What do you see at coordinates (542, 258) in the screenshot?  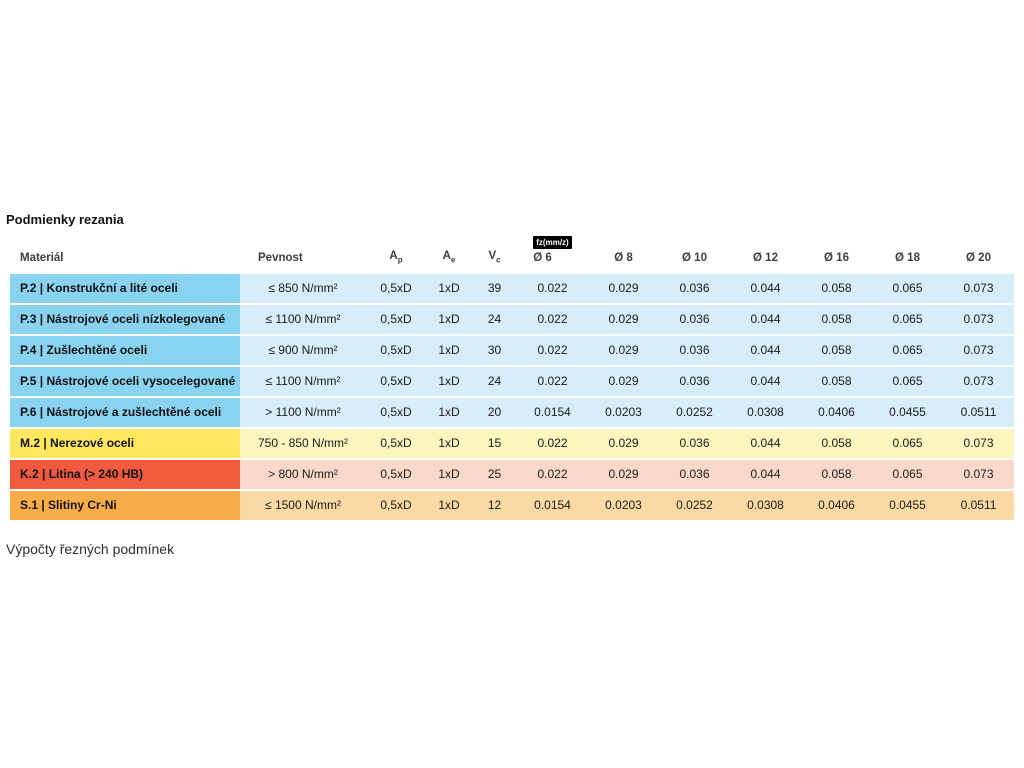 I see `dia-6-label: Ø 6` at bounding box center [542, 258].